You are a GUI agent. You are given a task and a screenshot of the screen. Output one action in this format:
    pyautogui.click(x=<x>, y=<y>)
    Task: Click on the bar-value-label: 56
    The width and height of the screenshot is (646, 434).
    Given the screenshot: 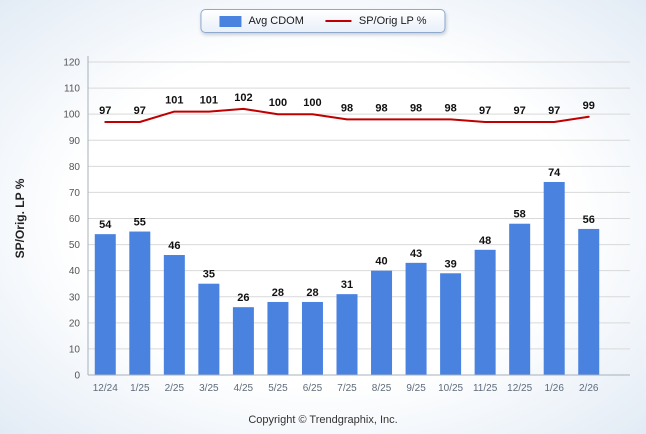 What is the action you would take?
    pyautogui.click(x=589, y=220)
    